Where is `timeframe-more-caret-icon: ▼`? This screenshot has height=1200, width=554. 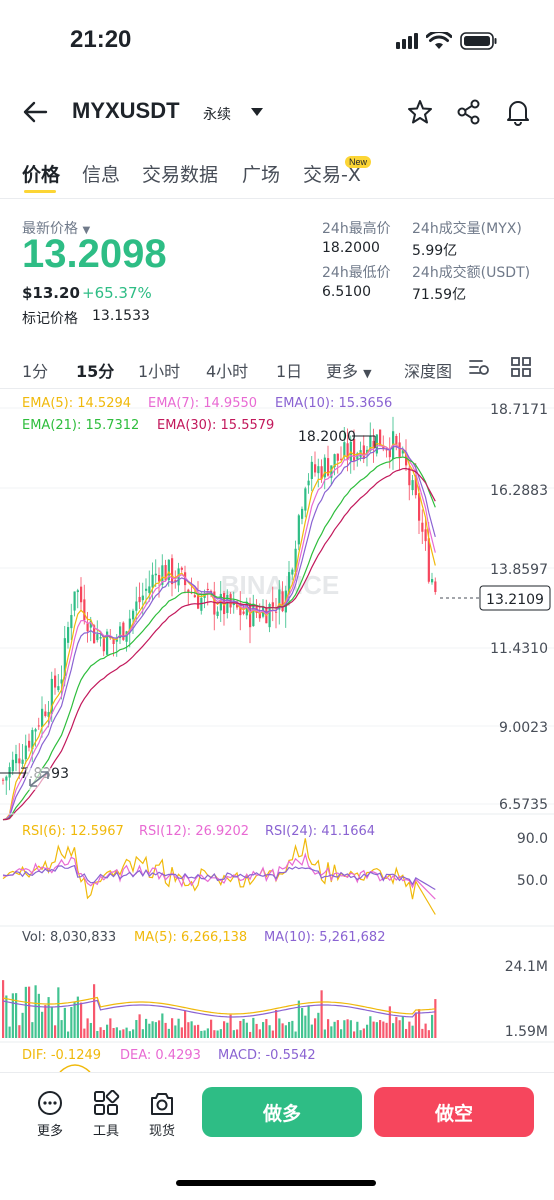 timeframe-more-caret-icon: ▼ is located at coordinates (367, 373).